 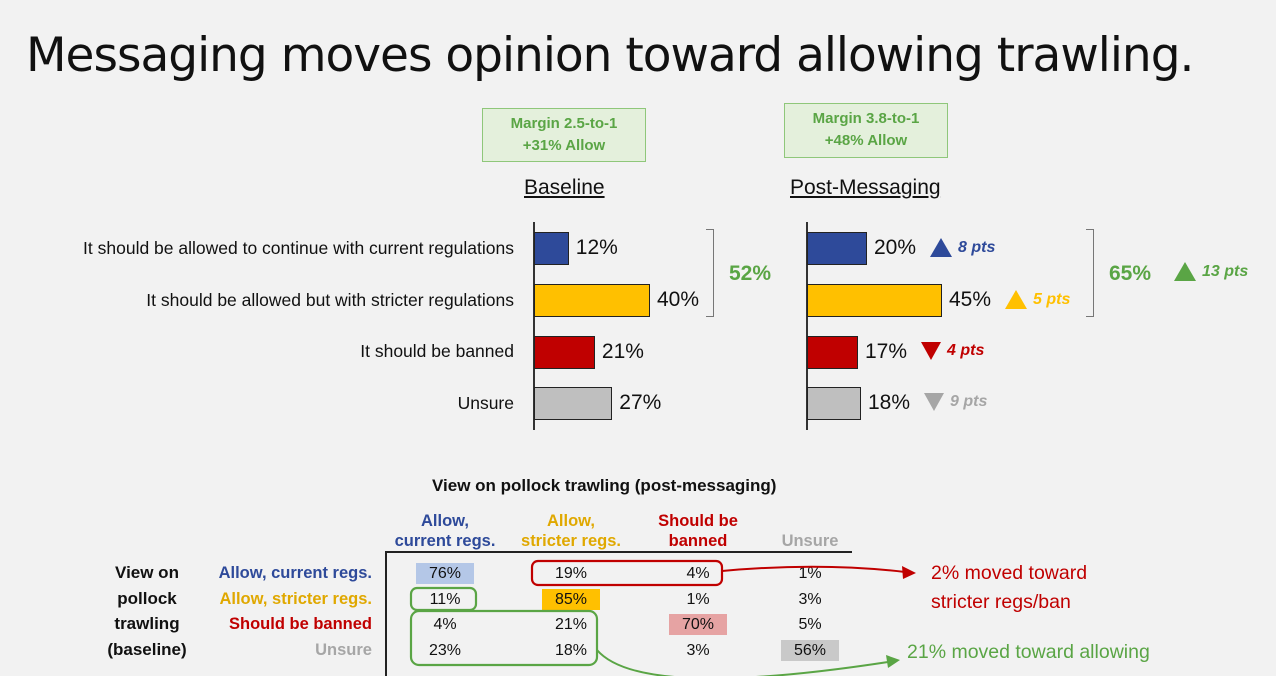 What do you see at coordinates (551, 248) in the screenshot?
I see `baseline-bar-current-regs` at bounding box center [551, 248].